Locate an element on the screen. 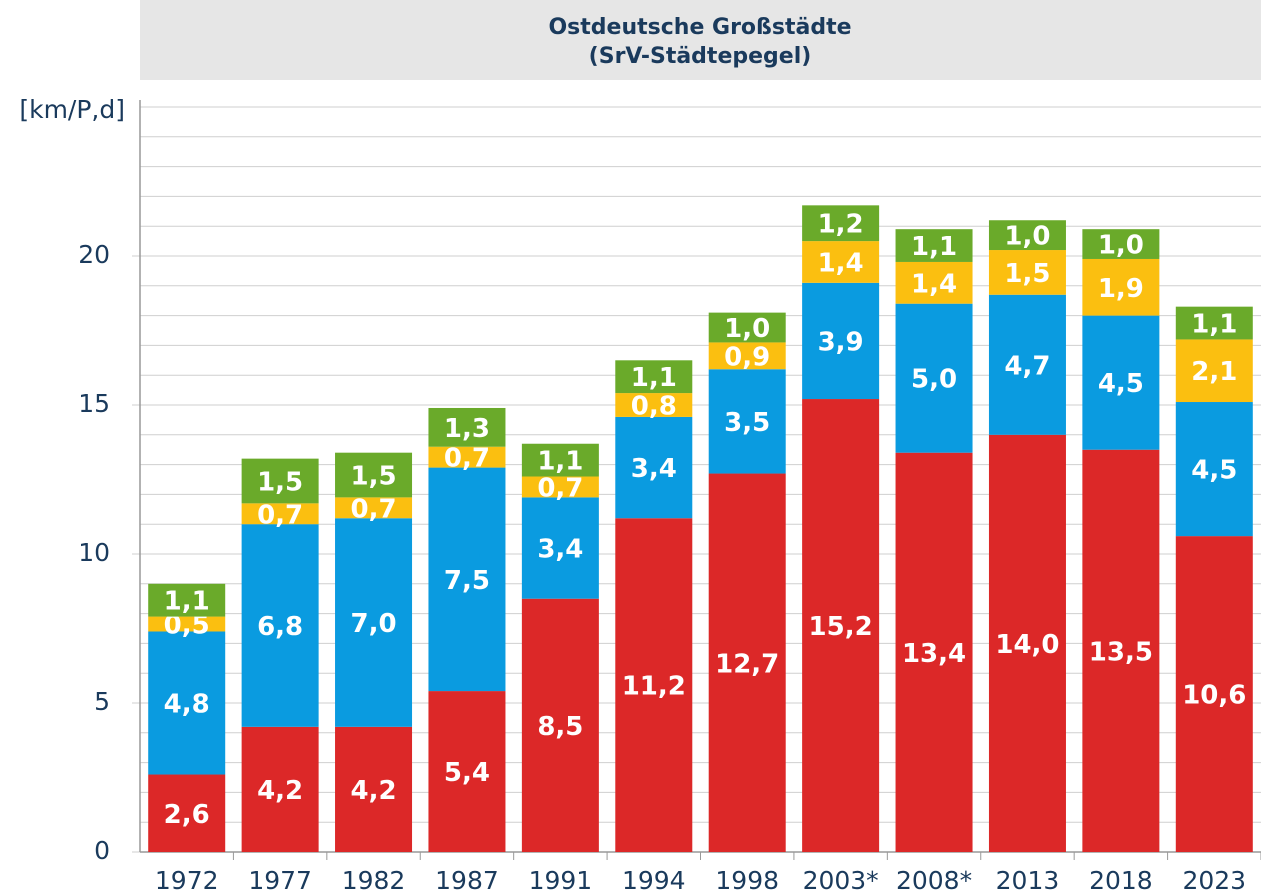 The width and height of the screenshot is (1261, 896). value-label: 3,9 is located at coordinates (841, 342).